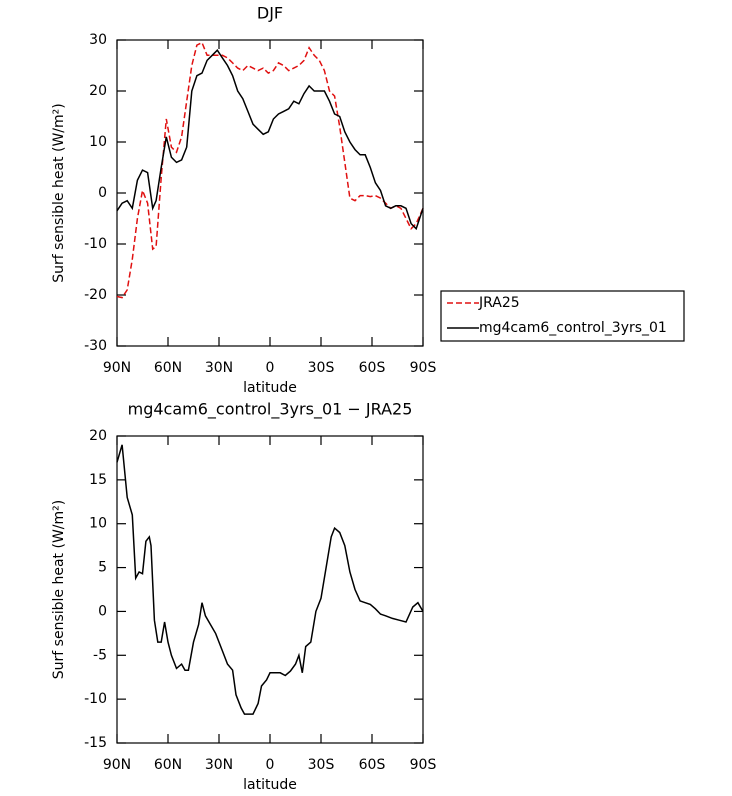 The width and height of the screenshot is (732, 796). Describe the element at coordinates (102, 568) in the screenshot. I see `y-tick-label: 5` at that location.